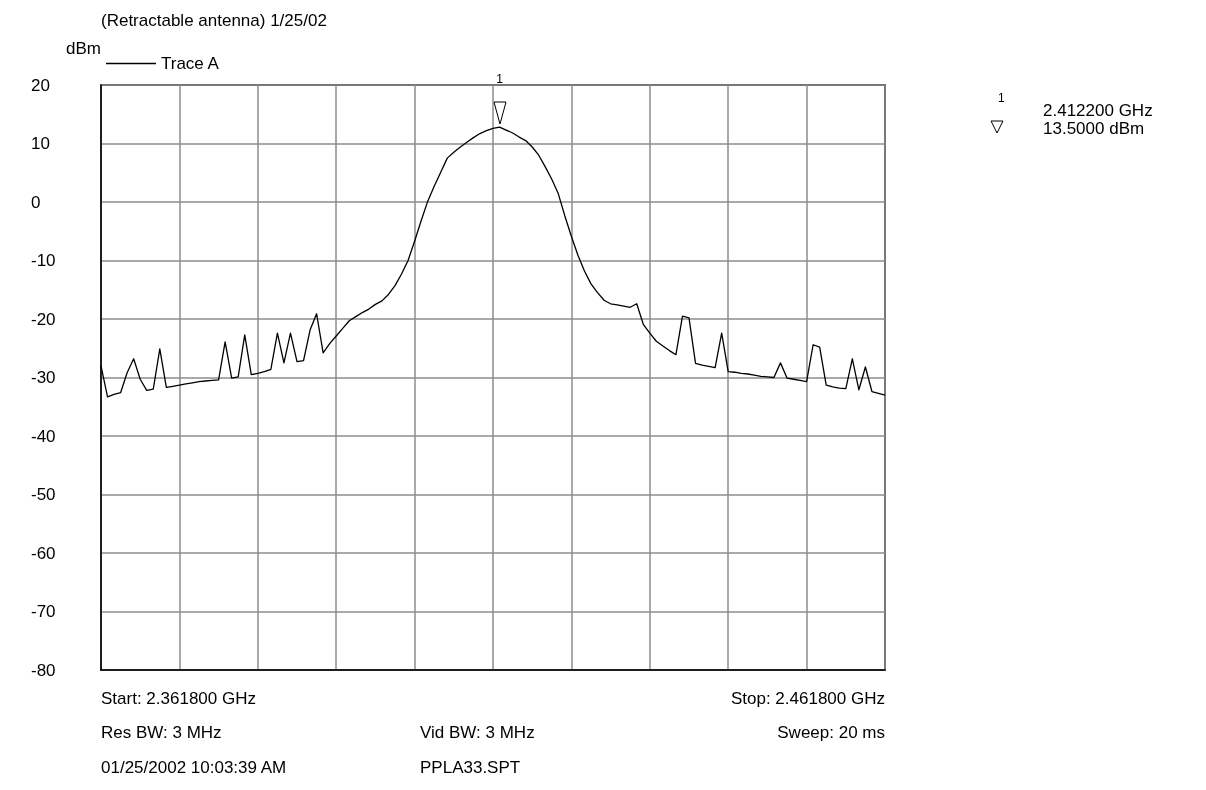 Image resolution: width=1206 pixels, height=790 pixels. Describe the element at coordinates (43, 436) in the screenshot. I see `y-tick-label: -40` at that location.